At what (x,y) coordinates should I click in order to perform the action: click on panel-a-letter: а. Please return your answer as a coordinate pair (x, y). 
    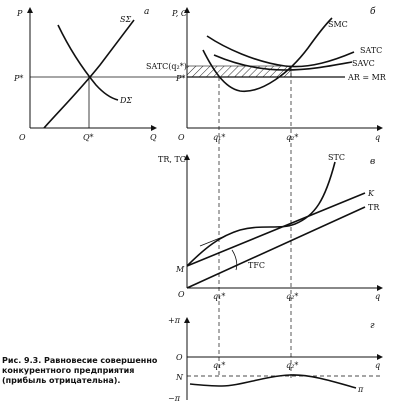
    Looking at the image, I should click on (146, 12).